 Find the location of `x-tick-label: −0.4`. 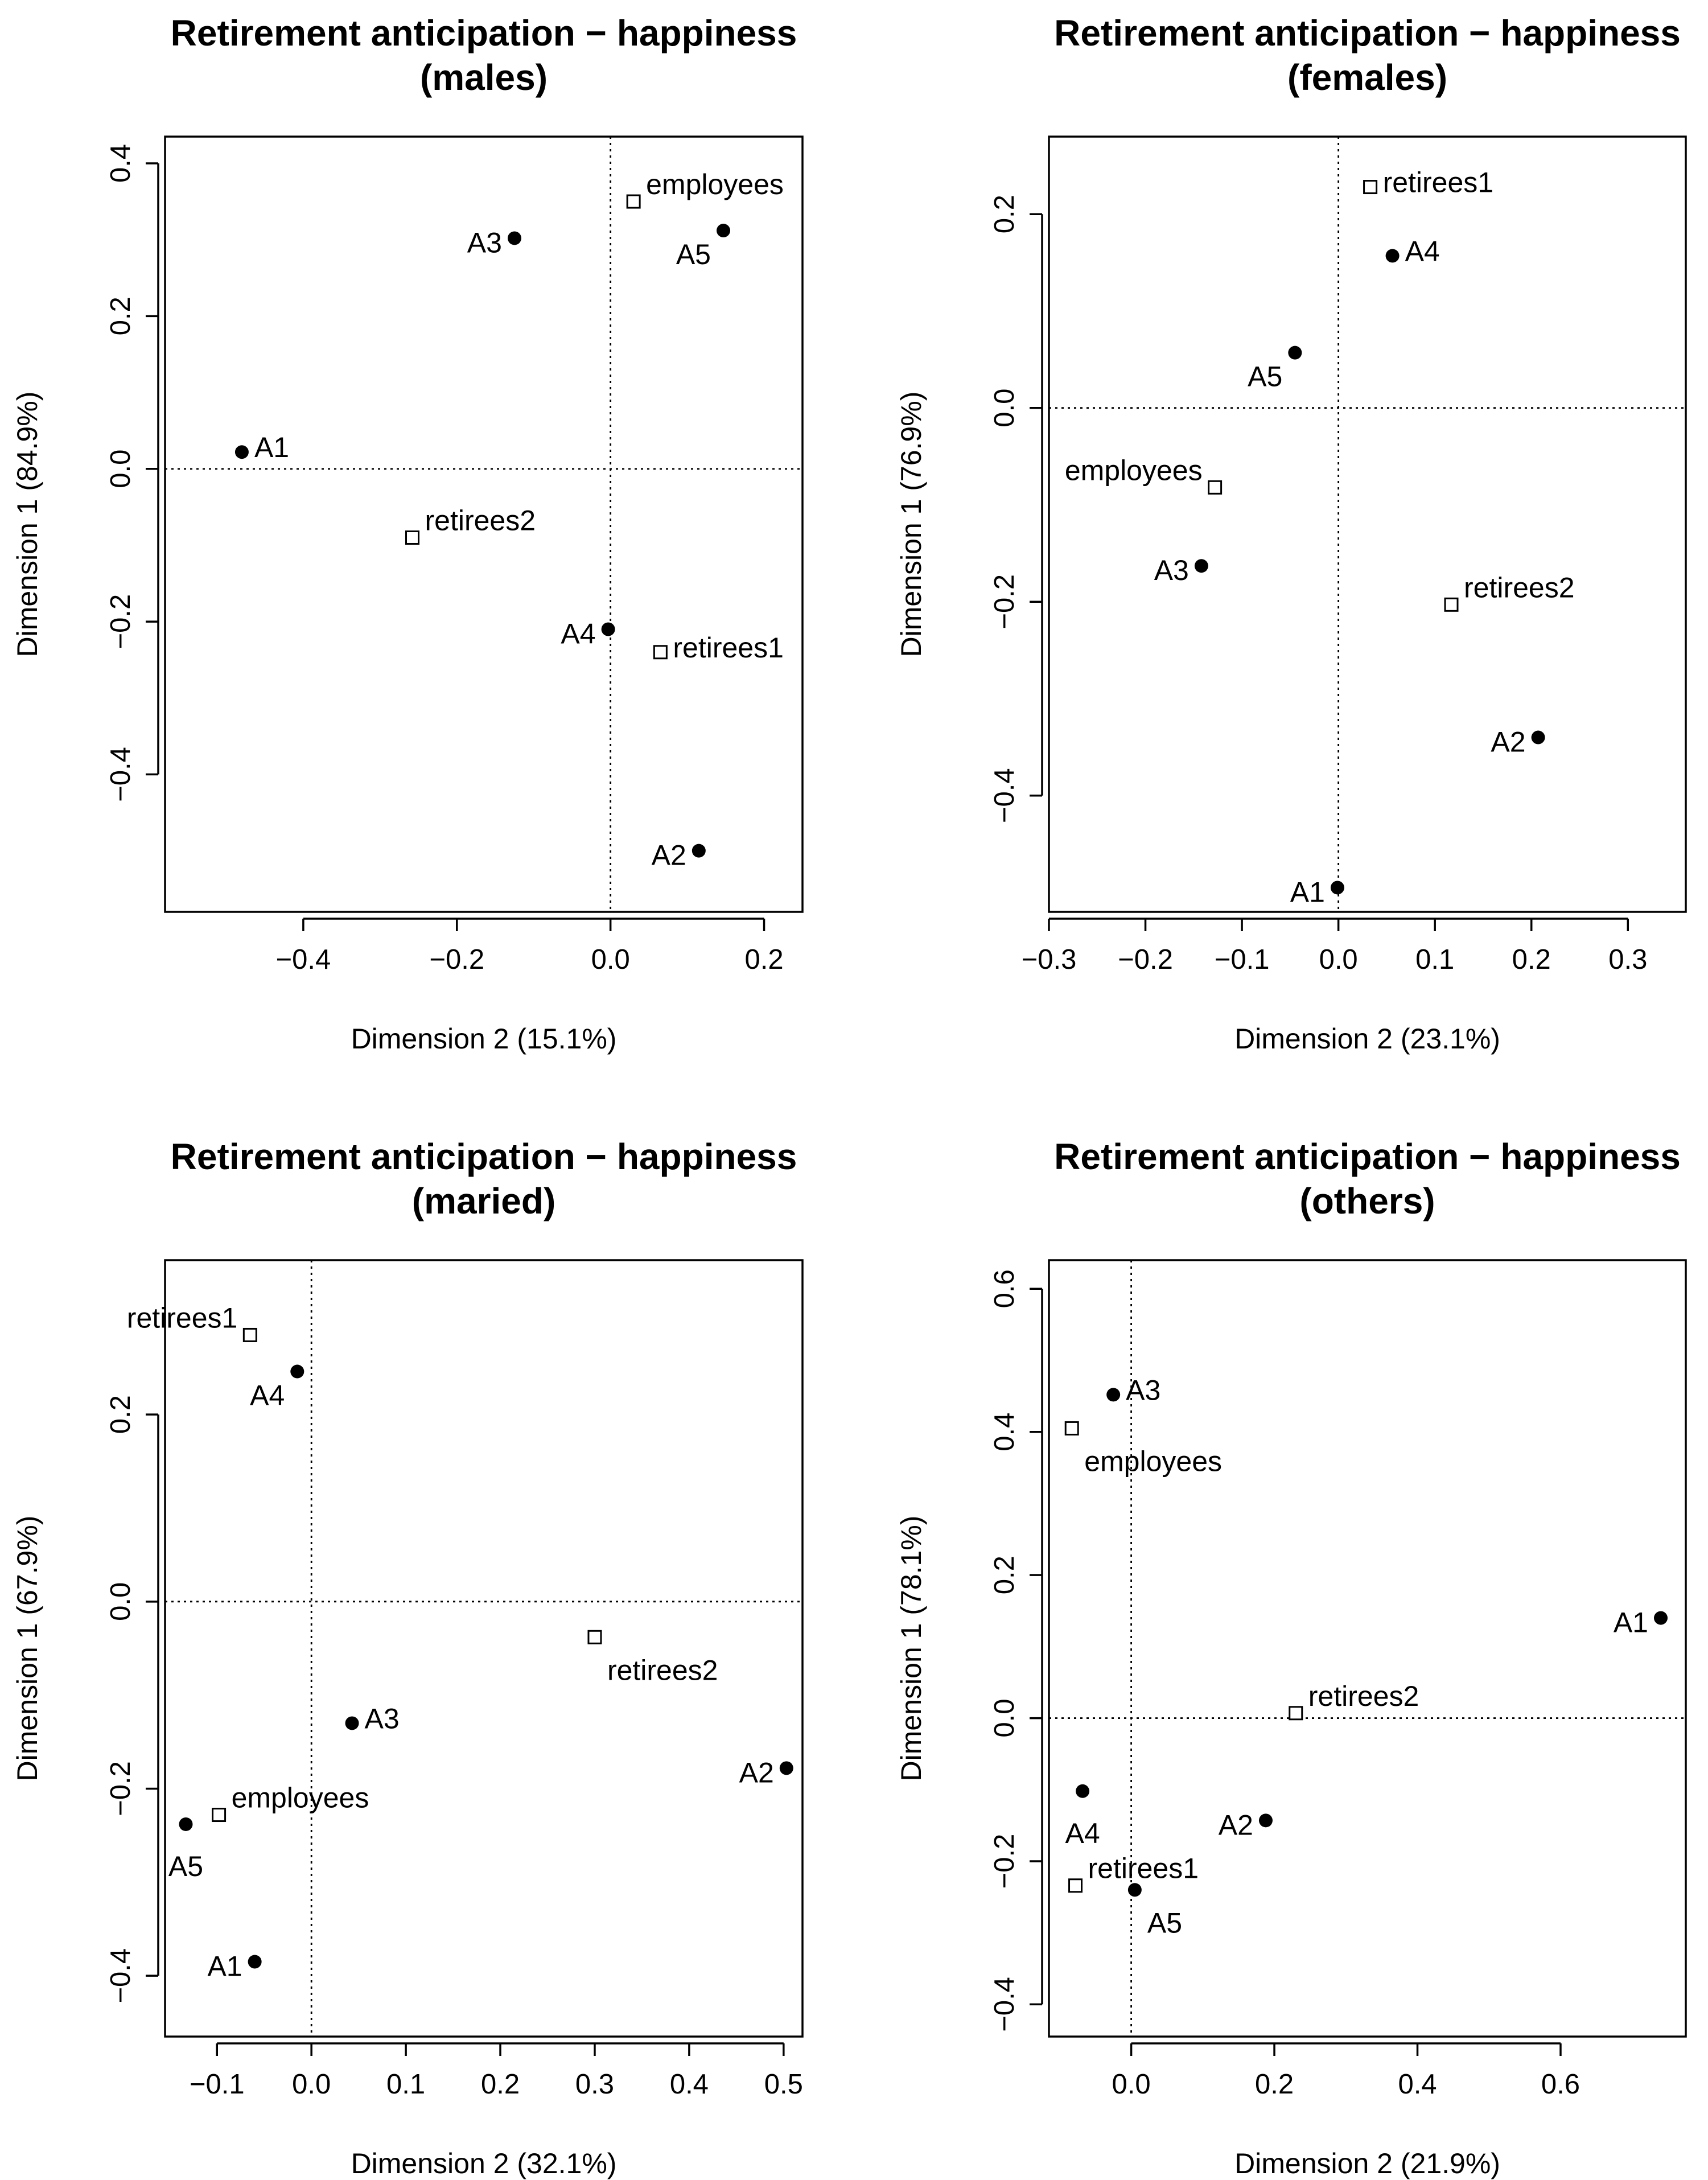

x-tick-label: −0.4 is located at coordinates (303, 959).